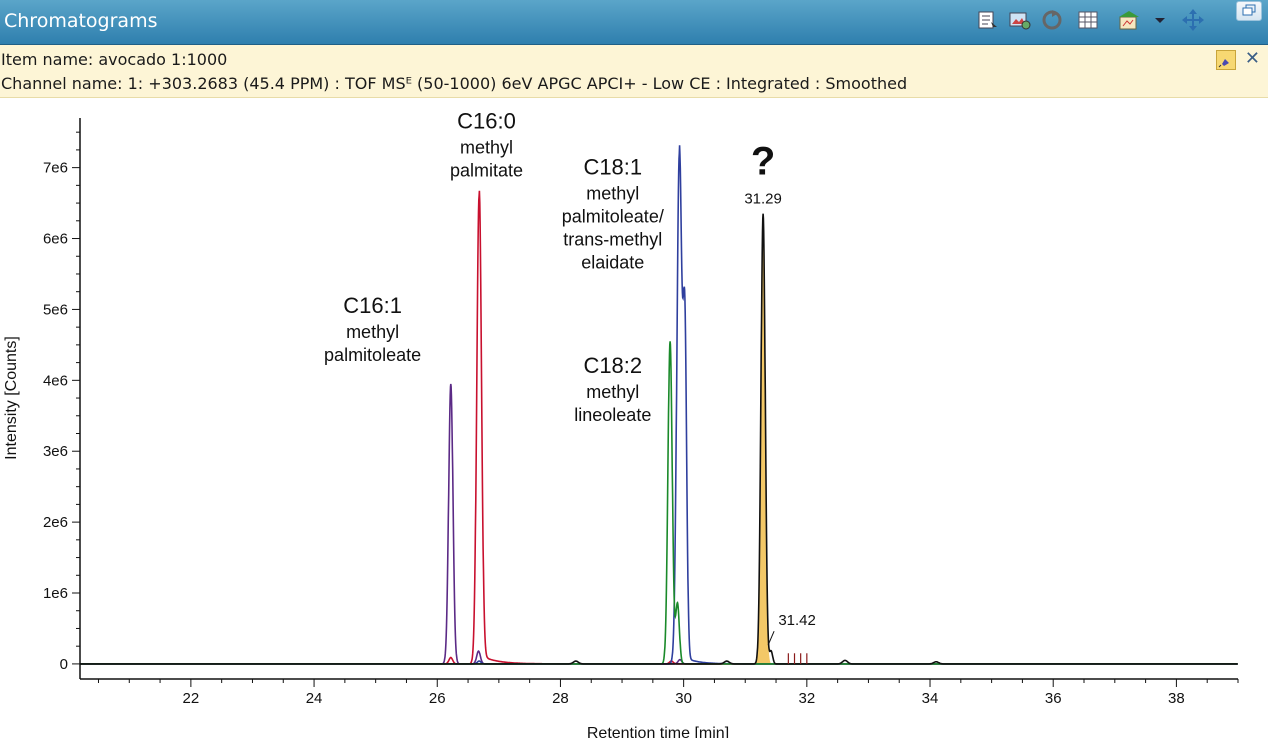 This screenshot has width=1268, height=738. I want to click on annotation-c160-line: methyl, so click(486, 148).